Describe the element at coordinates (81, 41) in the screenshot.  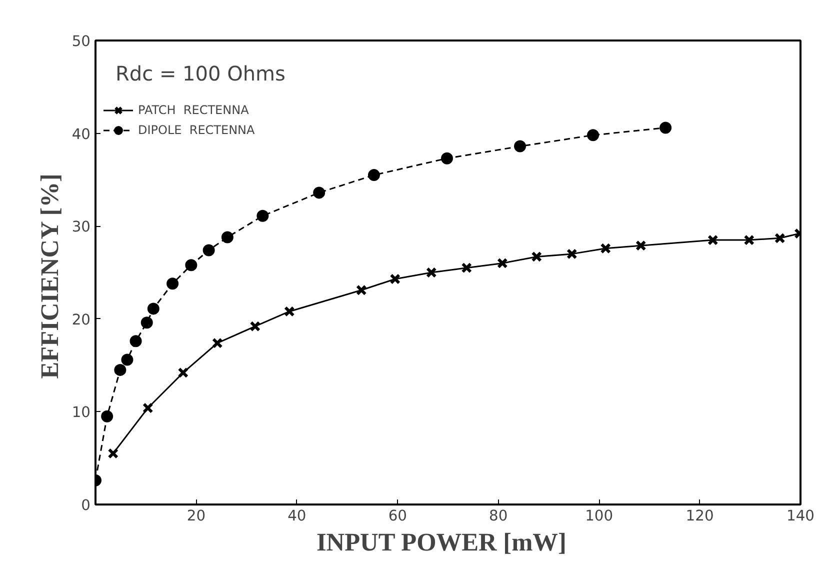
I see `y-tick-label: 50` at that location.